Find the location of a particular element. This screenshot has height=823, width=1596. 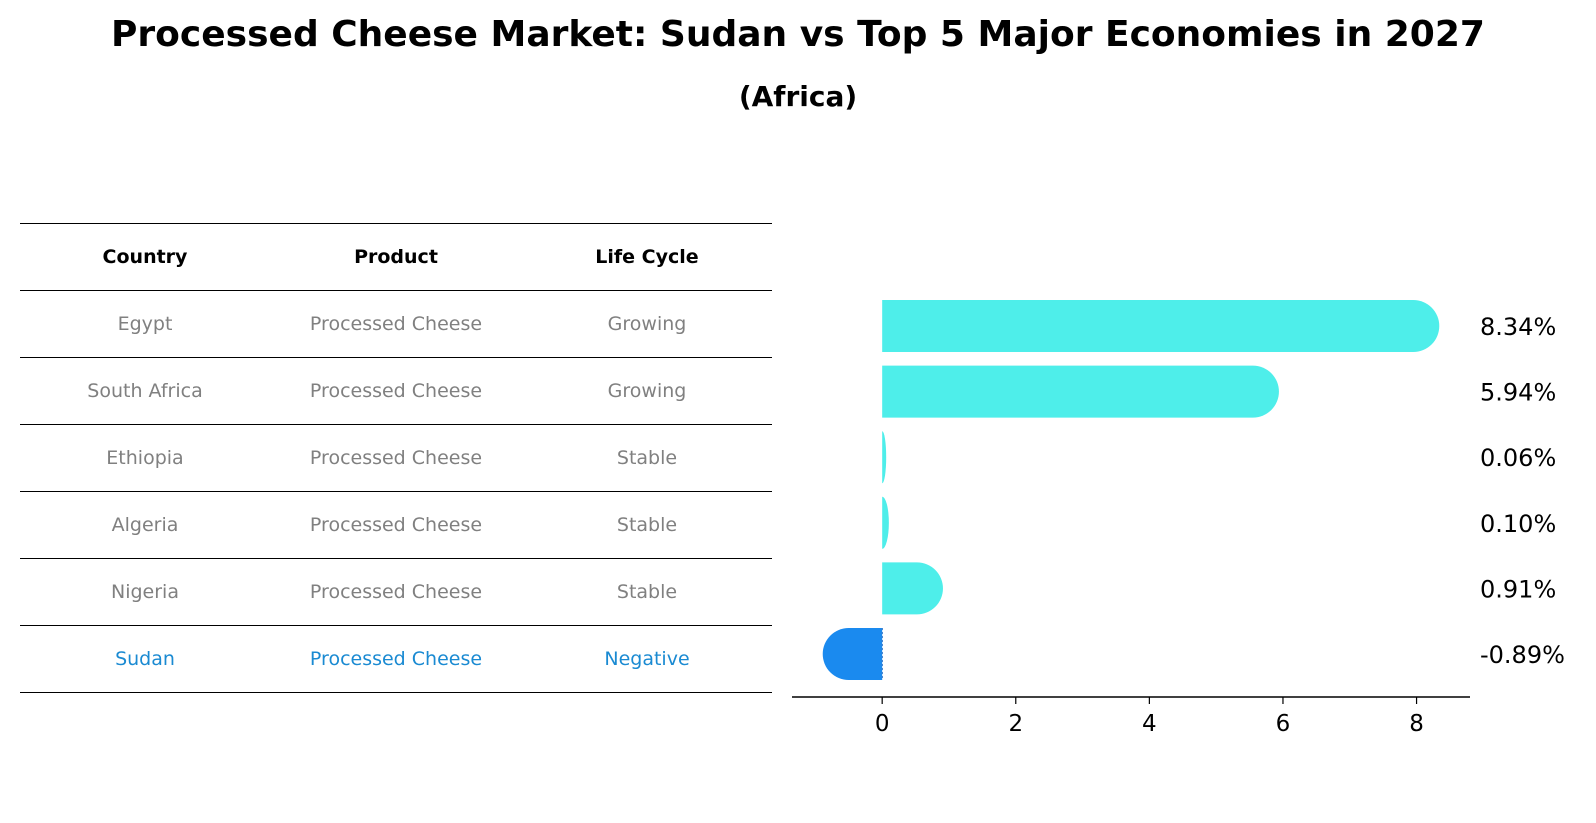

header-life-cycle: Life Cycle is located at coordinates (647, 257).